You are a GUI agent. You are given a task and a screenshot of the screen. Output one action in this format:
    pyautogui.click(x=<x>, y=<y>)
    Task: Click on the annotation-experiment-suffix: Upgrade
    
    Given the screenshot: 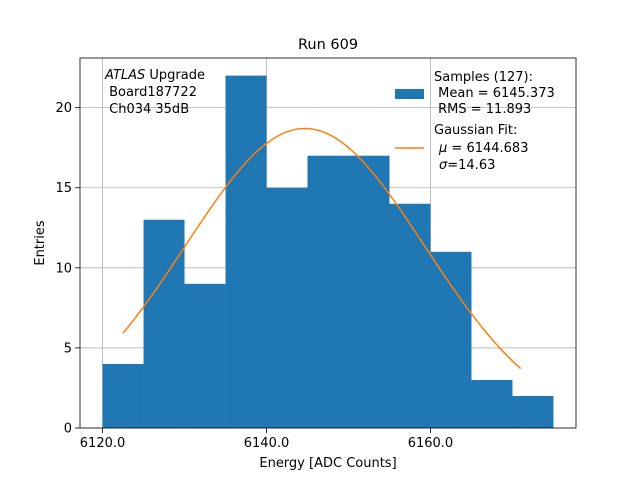 What is the action you would take?
    pyautogui.click(x=175, y=75)
    